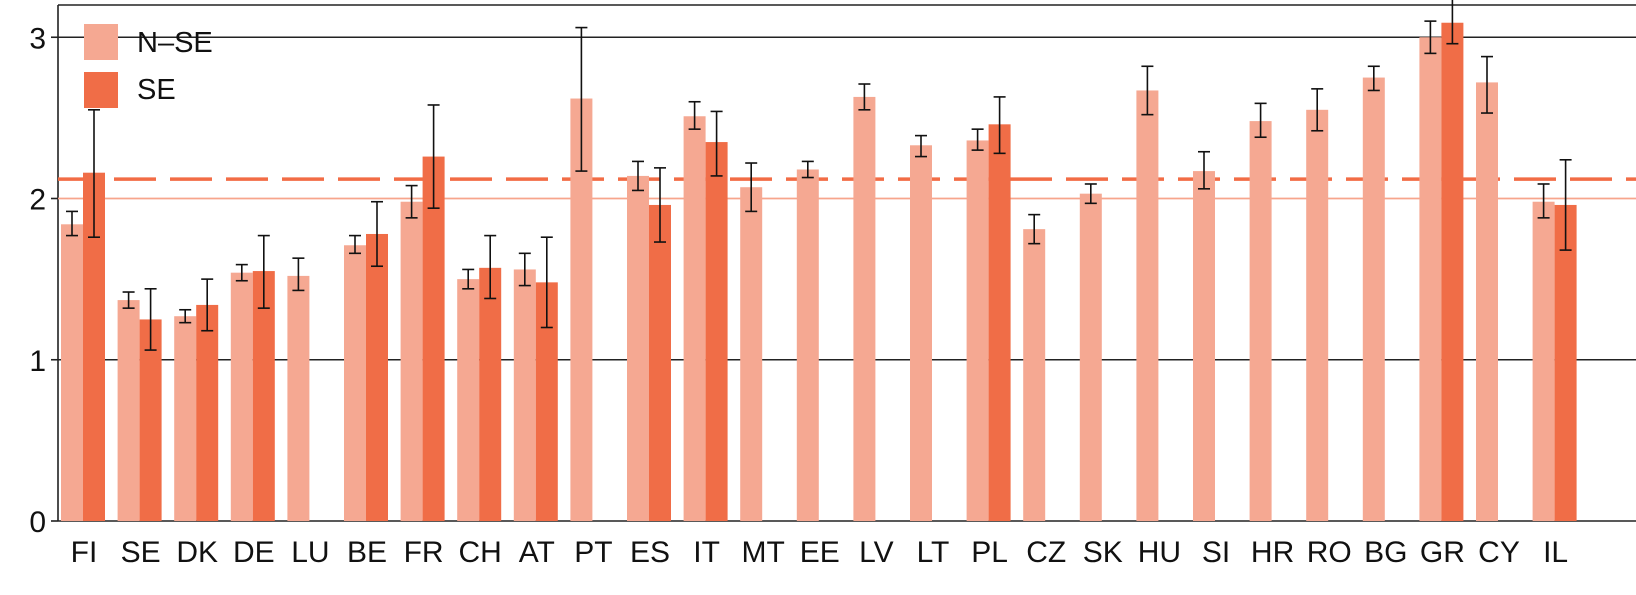 Image resolution: width=1636 pixels, height=595 pixels. I want to click on x-tick-label-pt: PT, so click(593, 552).